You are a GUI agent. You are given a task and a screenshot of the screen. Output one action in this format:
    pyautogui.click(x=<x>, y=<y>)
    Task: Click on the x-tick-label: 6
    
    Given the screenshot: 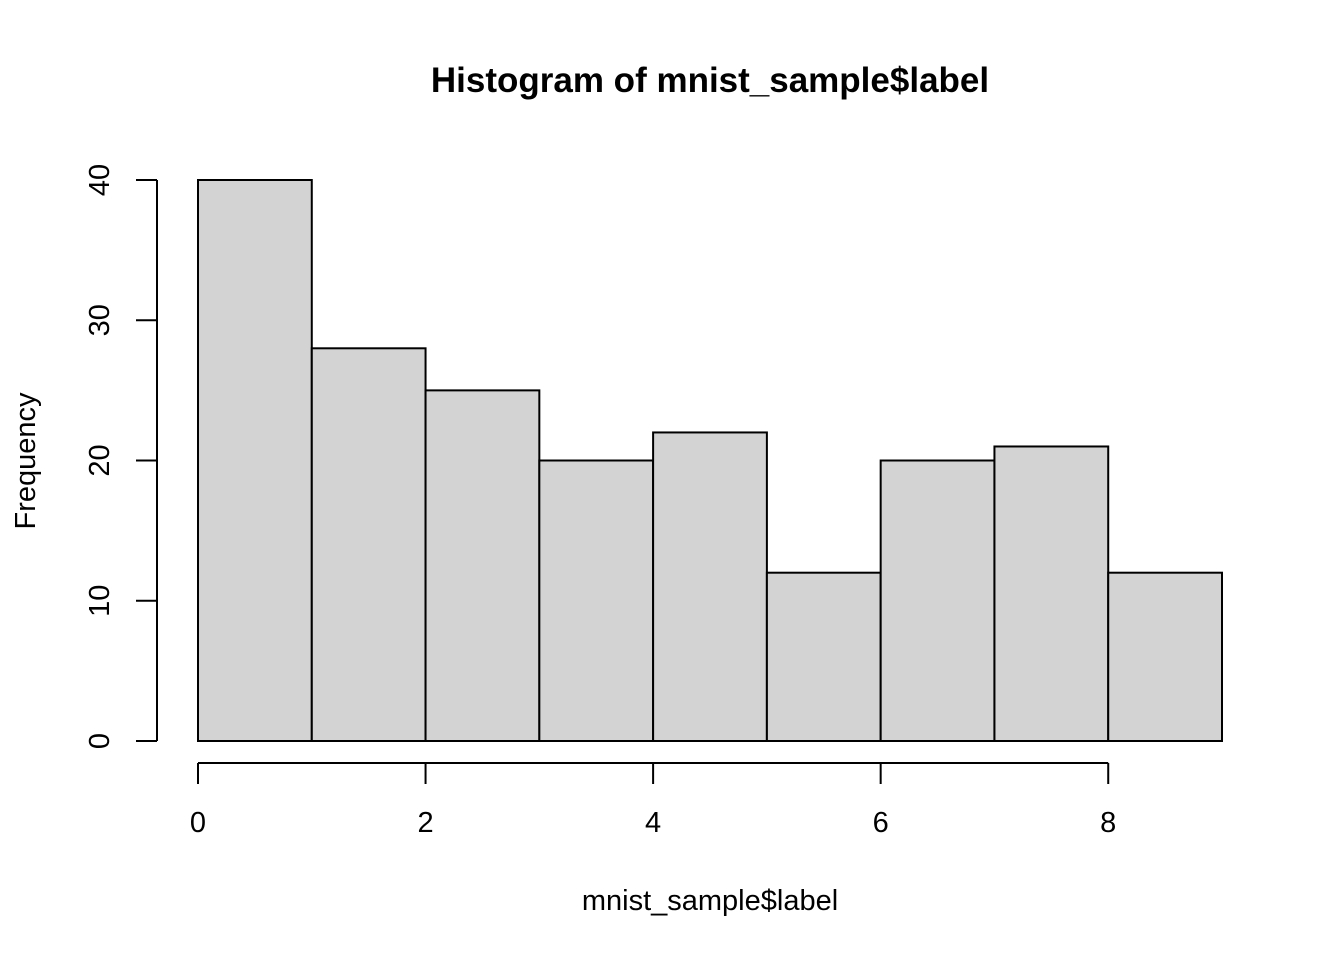 What is the action you would take?
    pyautogui.click(x=881, y=823)
    